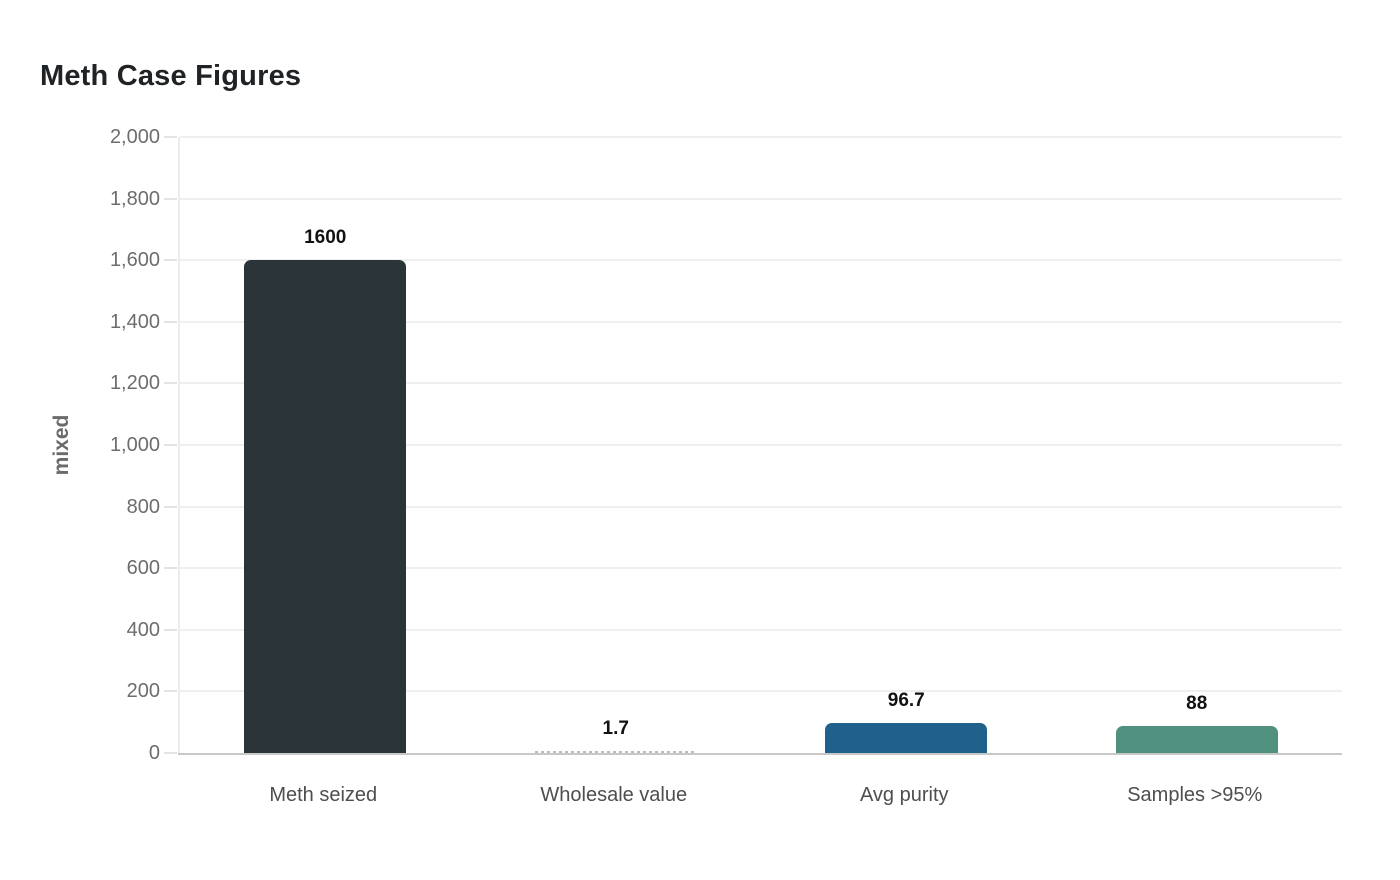 The image size is (1400, 880). What do you see at coordinates (134, 445) in the screenshot?
I see `y-tick-label: 1,000` at bounding box center [134, 445].